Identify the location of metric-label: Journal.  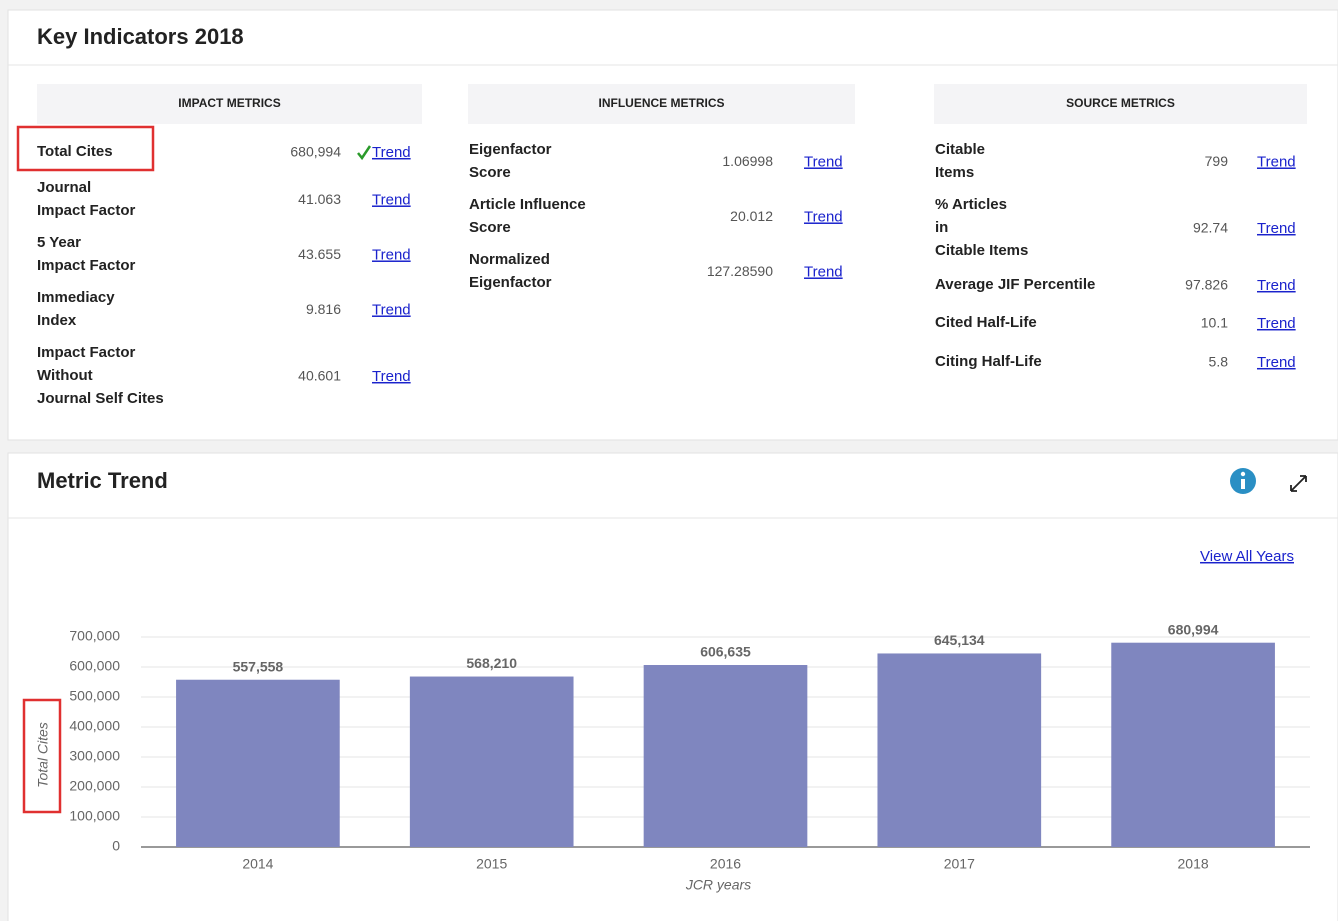
(64, 187).